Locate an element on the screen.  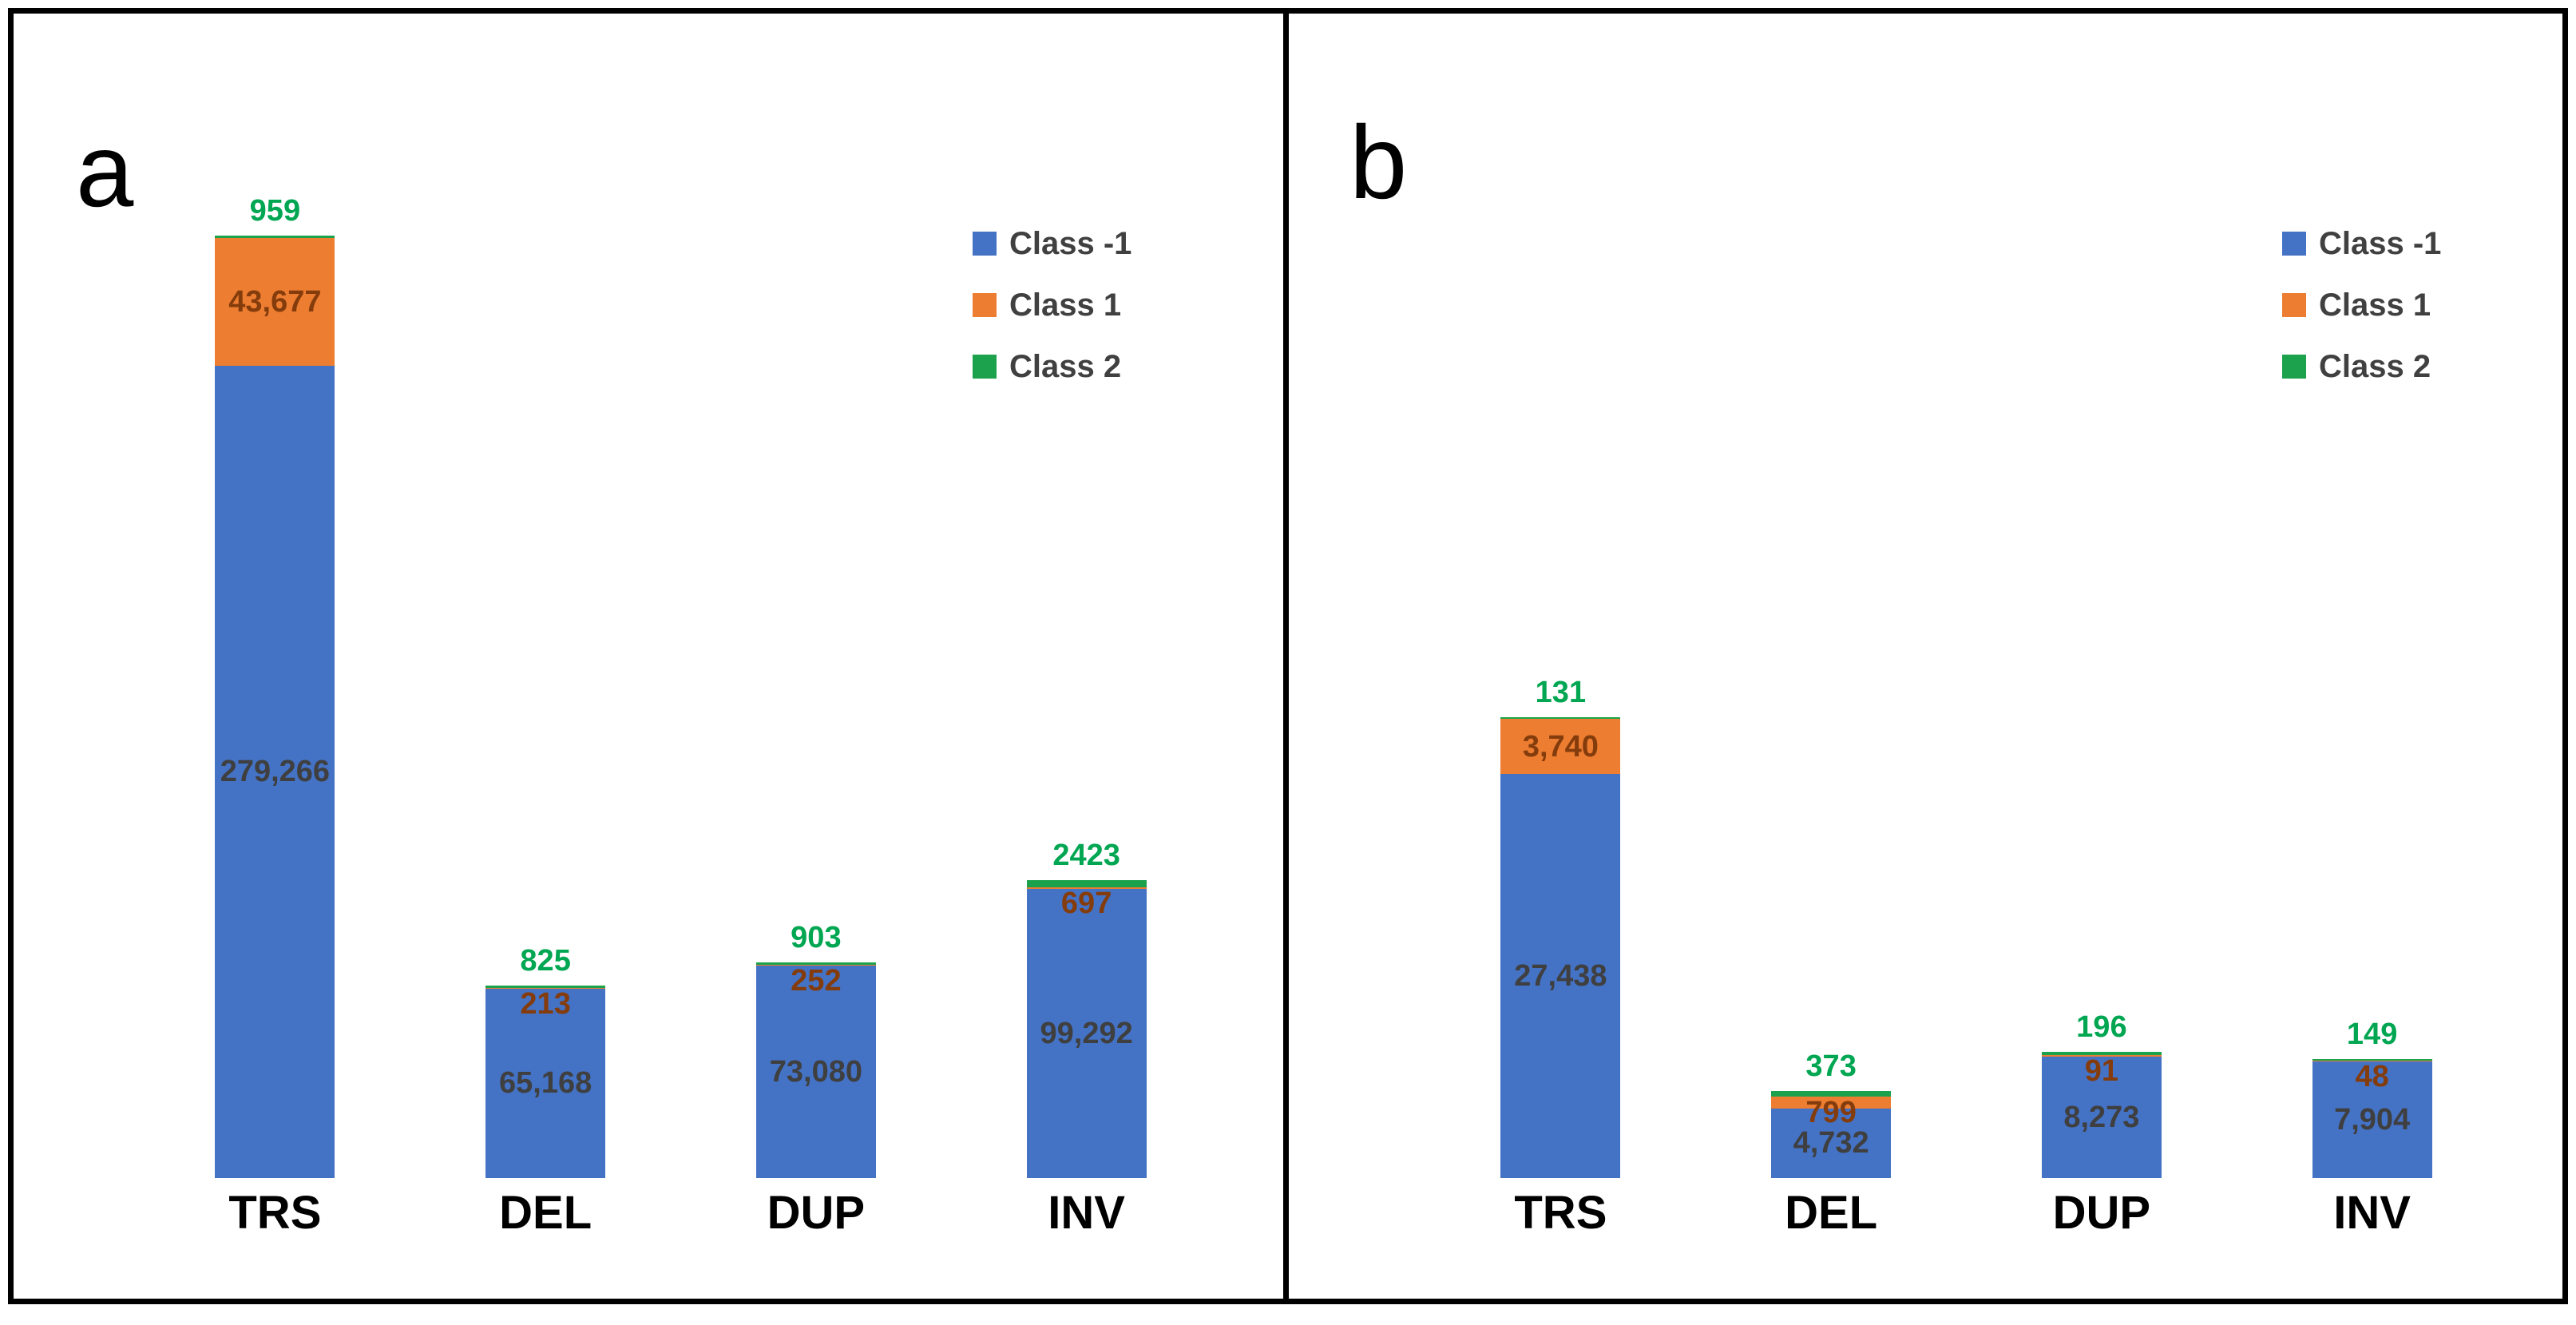
class-minus-1-value-label: 99,292 is located at coordinates (1087, 1034).